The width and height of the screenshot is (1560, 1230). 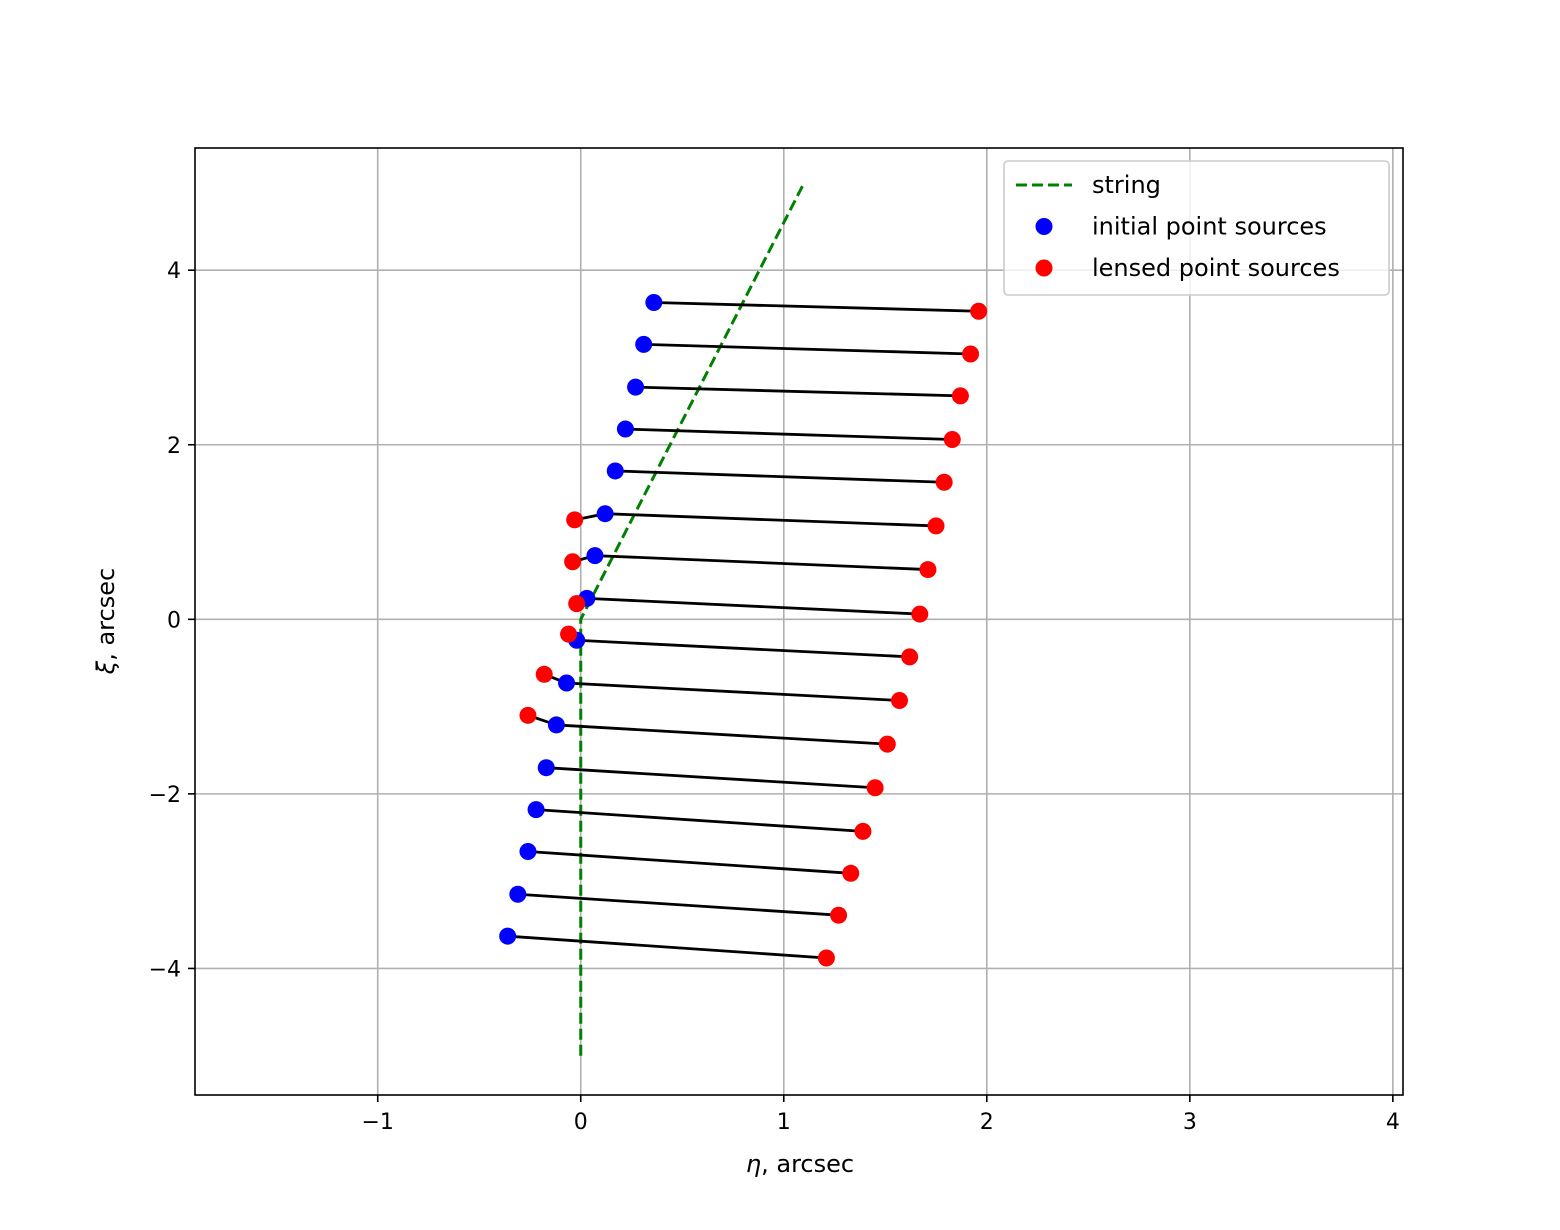 I want to click on y-tick-label: 4, so click(x=174, y=271).